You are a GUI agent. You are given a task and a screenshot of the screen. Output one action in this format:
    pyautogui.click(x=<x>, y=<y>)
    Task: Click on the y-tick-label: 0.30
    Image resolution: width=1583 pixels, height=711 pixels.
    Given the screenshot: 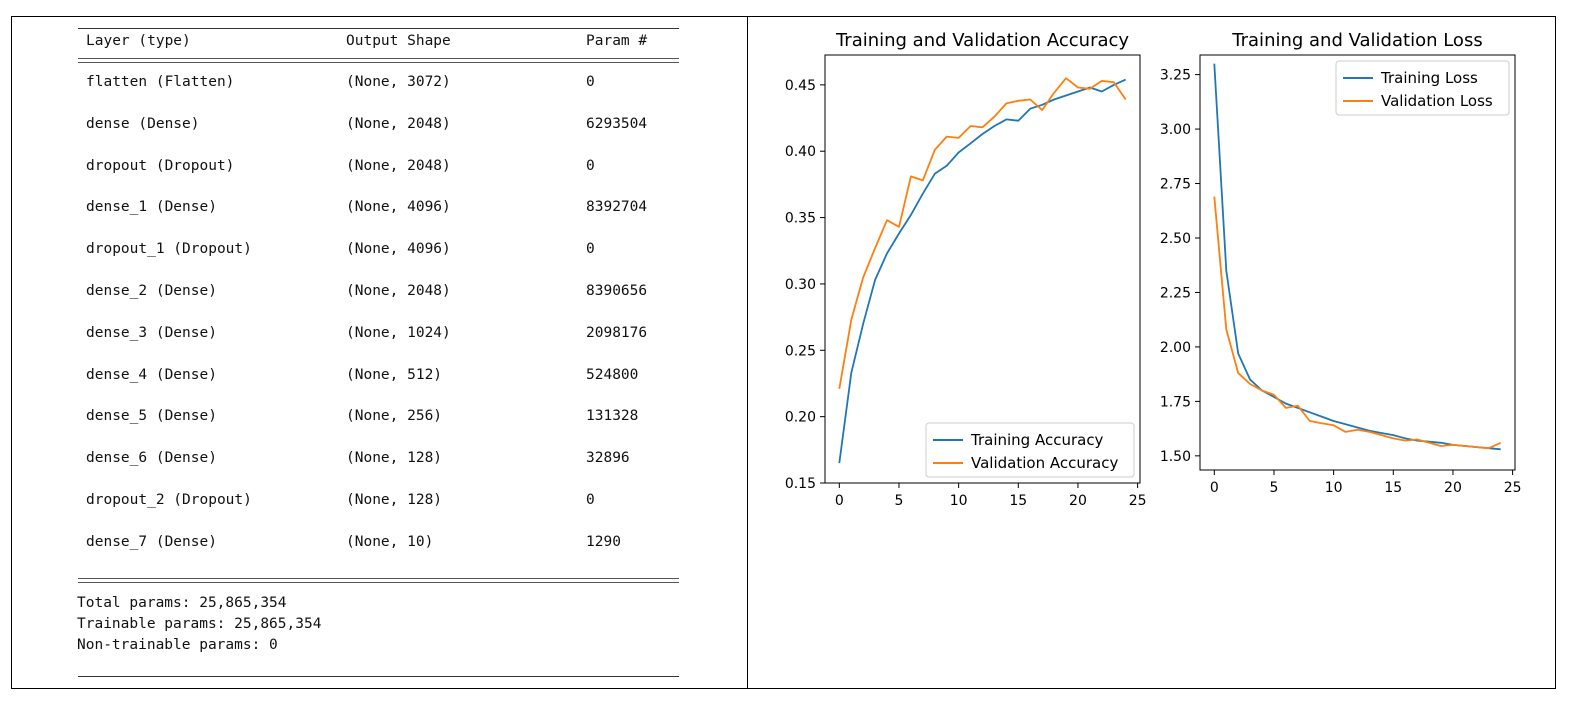 What is the action you would take?
    pyautogui.click(x=800, y=285)
    